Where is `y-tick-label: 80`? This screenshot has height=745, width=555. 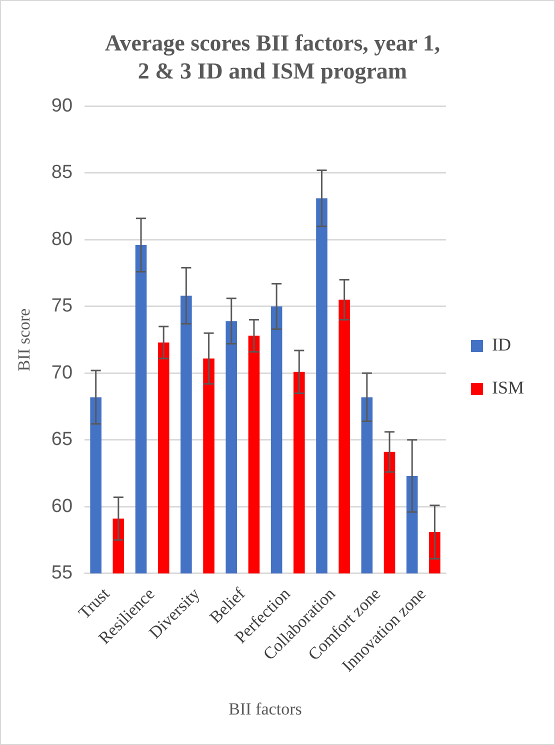 y-tick-label: 80 is located at coordinates (62, 239).